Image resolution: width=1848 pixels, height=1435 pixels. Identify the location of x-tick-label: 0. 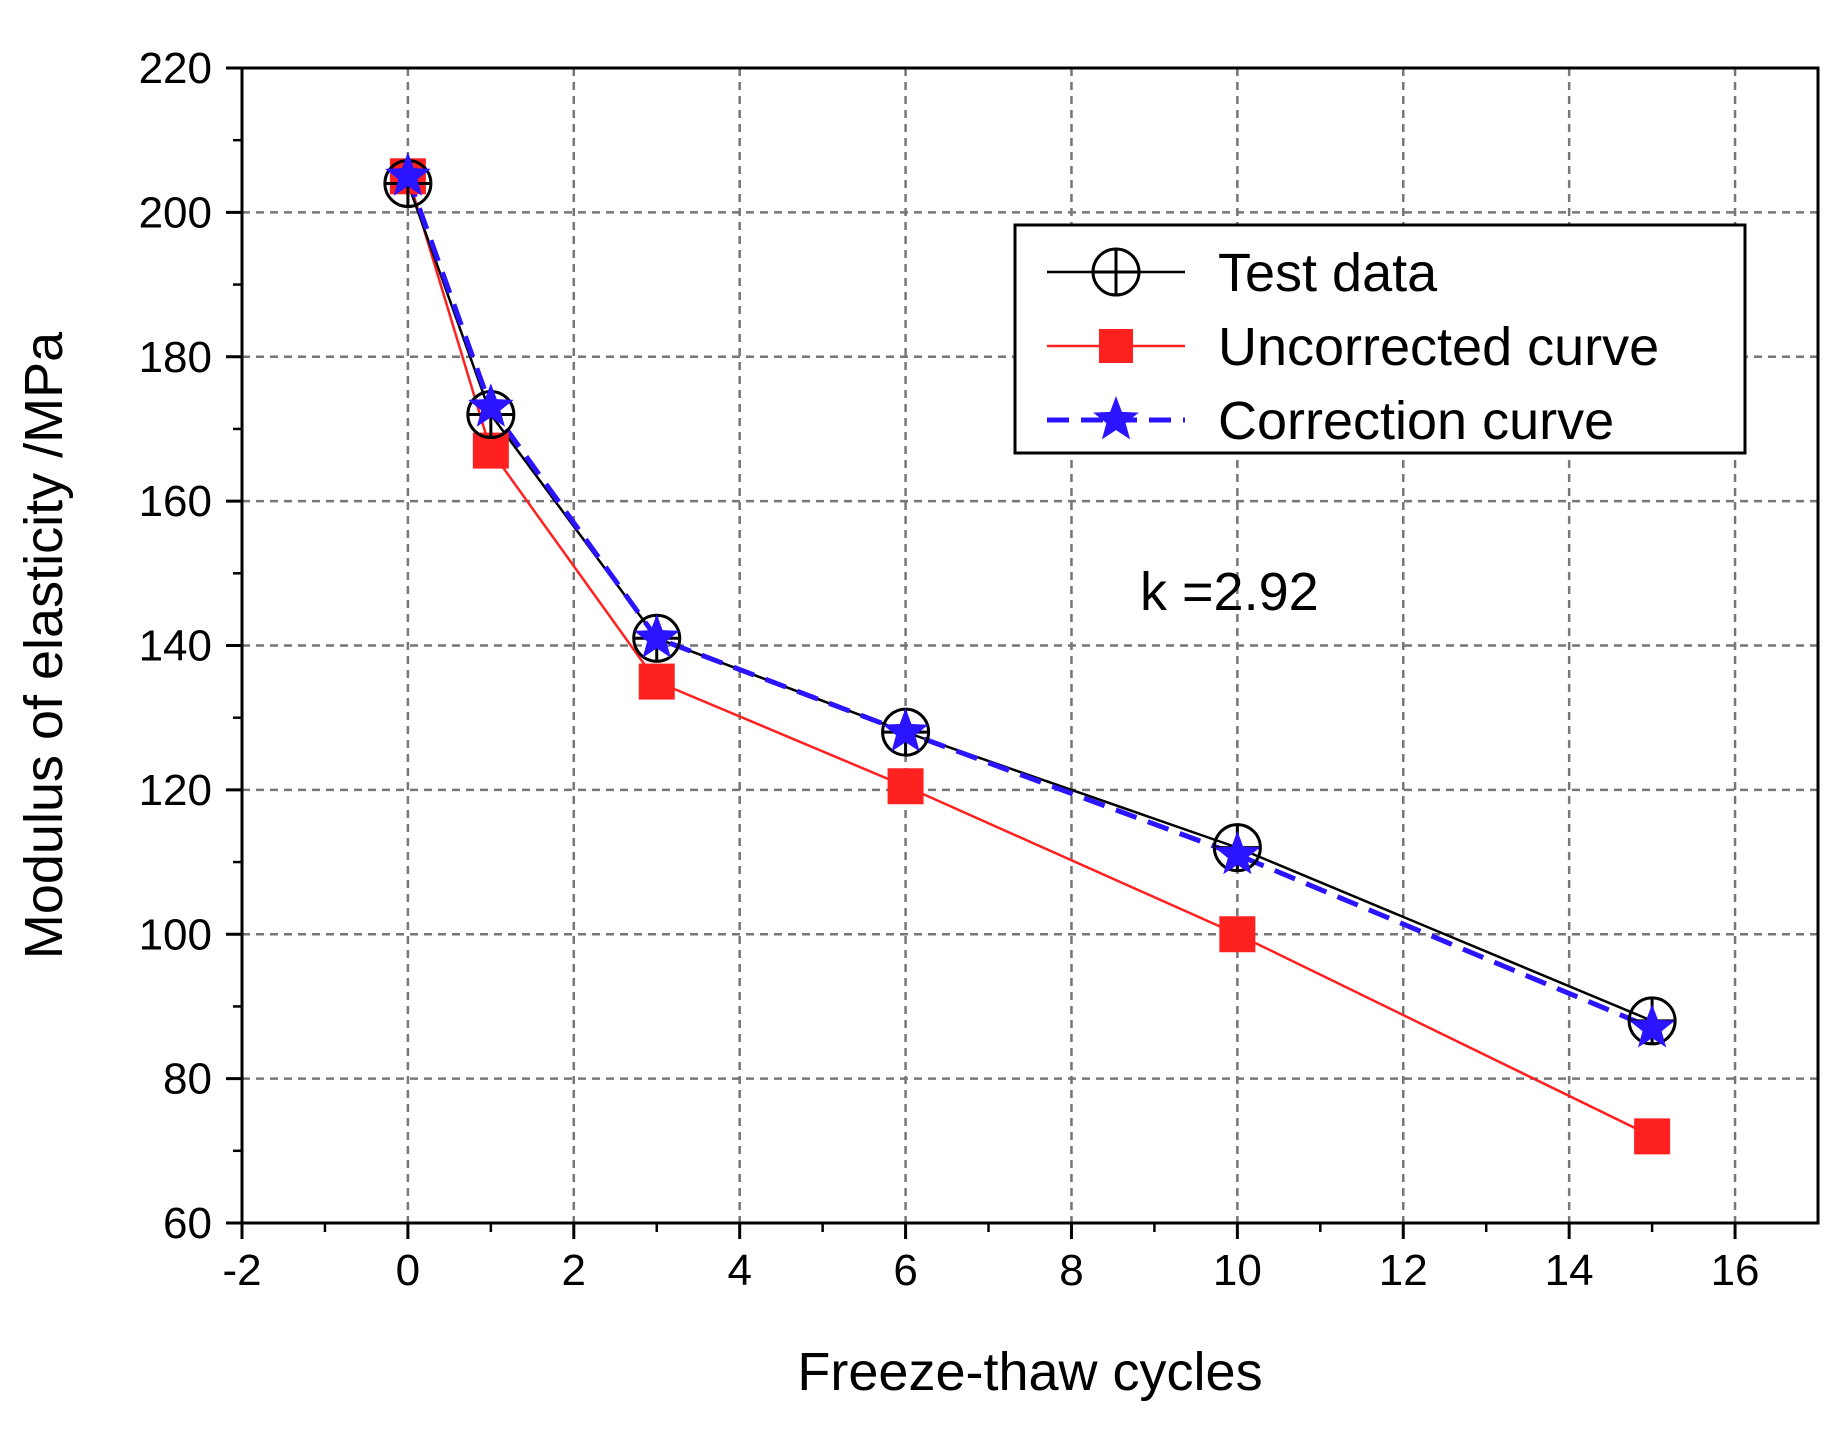
(408, 1270).